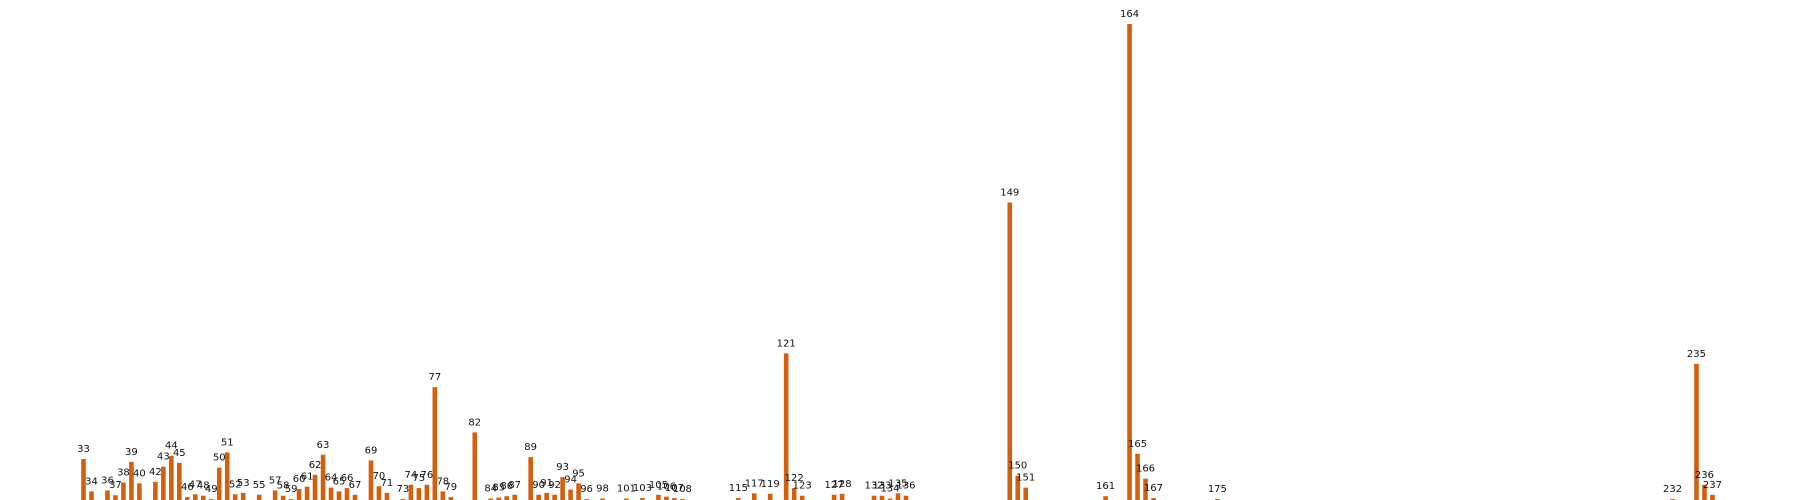 The height and width of the screenshot is (500, 1800). What do you see at coordinates (738, 488) in the screenshot?
I see `bar-label-115: 115` at bounding box center [738, 488].